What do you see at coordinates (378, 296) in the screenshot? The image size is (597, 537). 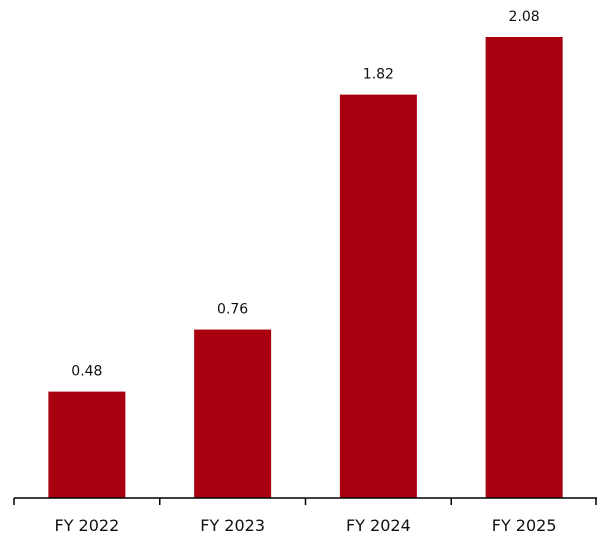 I see `bar-fy-2024` at bounding box center [378, 296].